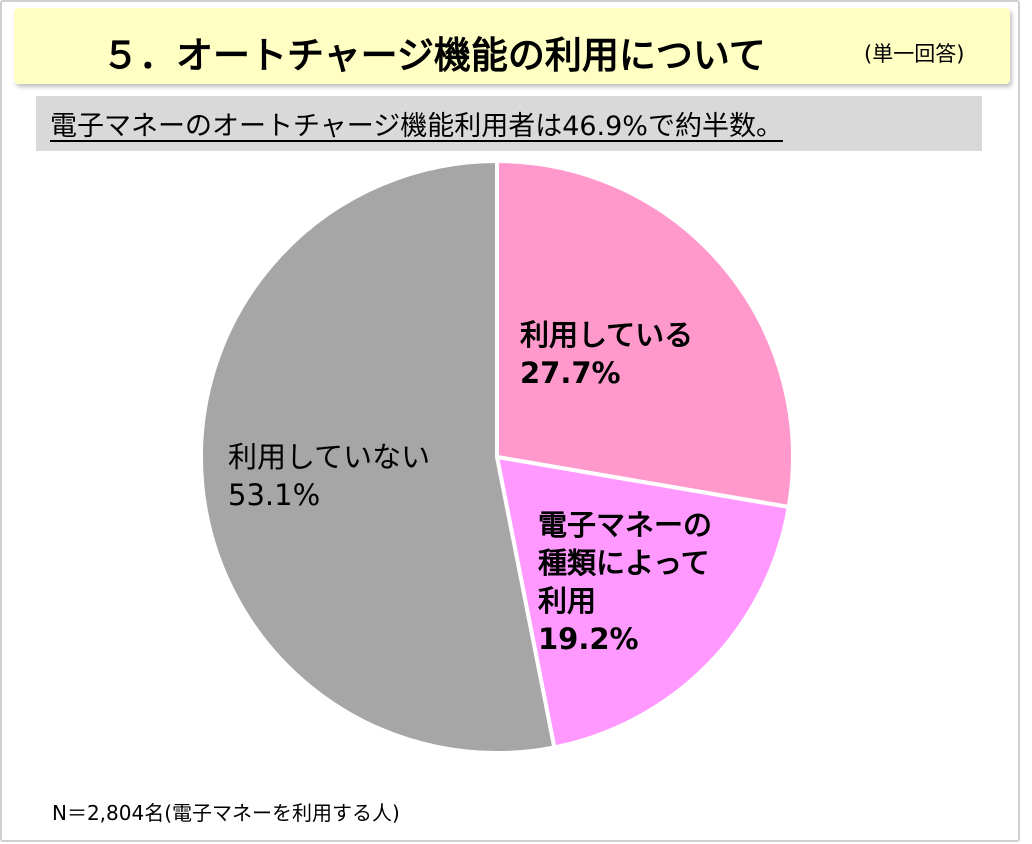  I want to click on slice-name-not-using: 利用していない, so click(329, 457).